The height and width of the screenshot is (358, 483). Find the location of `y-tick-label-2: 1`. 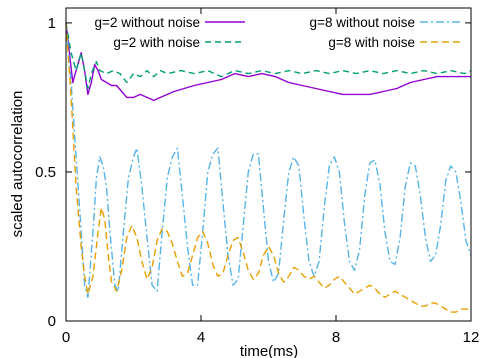

y-tick-label-2: 1 is located at coordinates (52, 23).